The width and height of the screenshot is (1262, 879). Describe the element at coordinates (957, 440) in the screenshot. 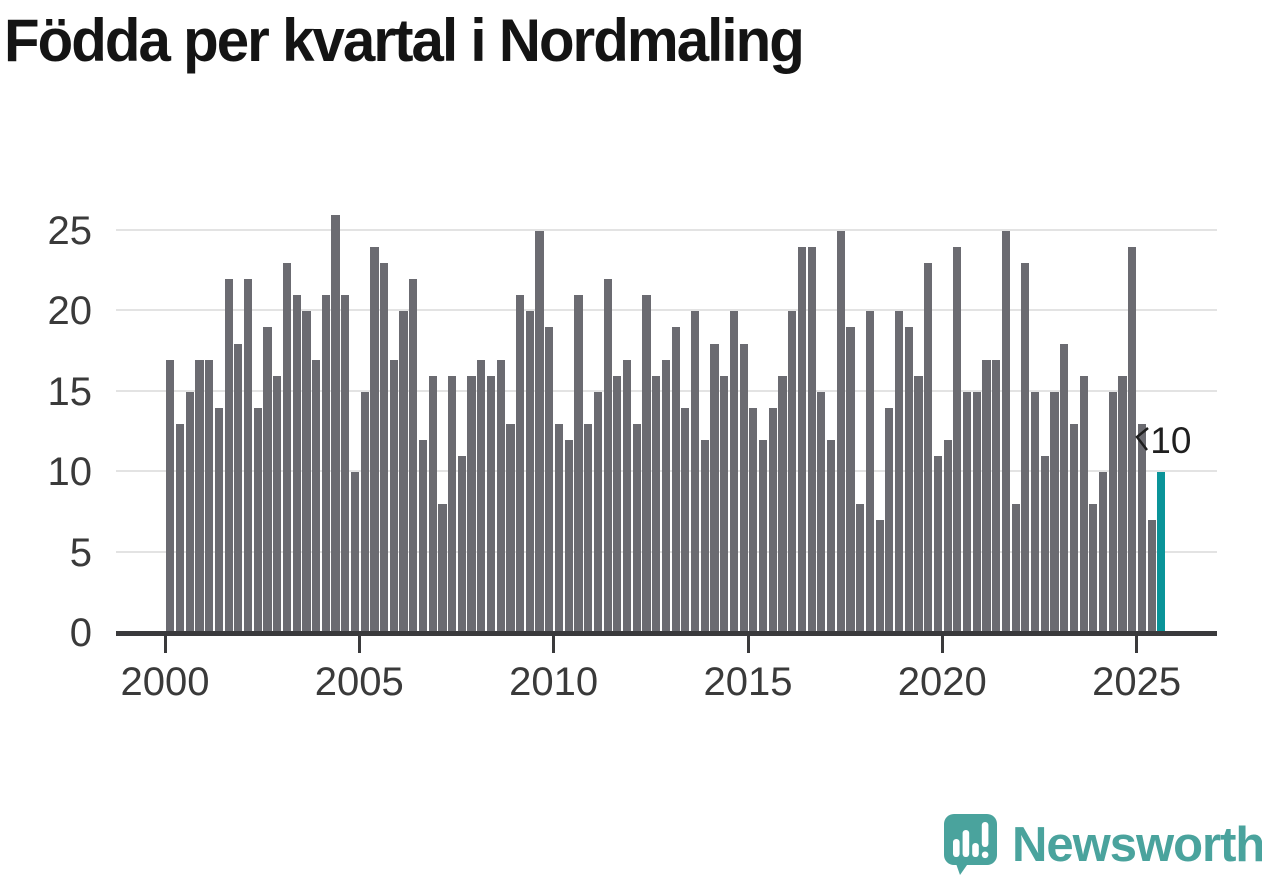

I see `bar-2020-Q2` at that location.